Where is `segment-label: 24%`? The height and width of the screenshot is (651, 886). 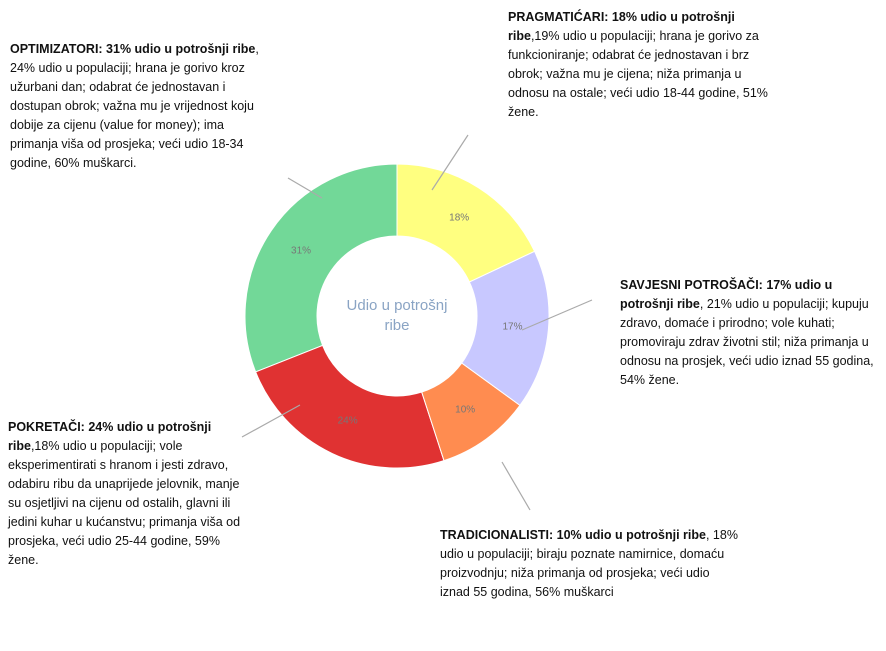 segment-label: 24% is located at coordinates (348, 421).